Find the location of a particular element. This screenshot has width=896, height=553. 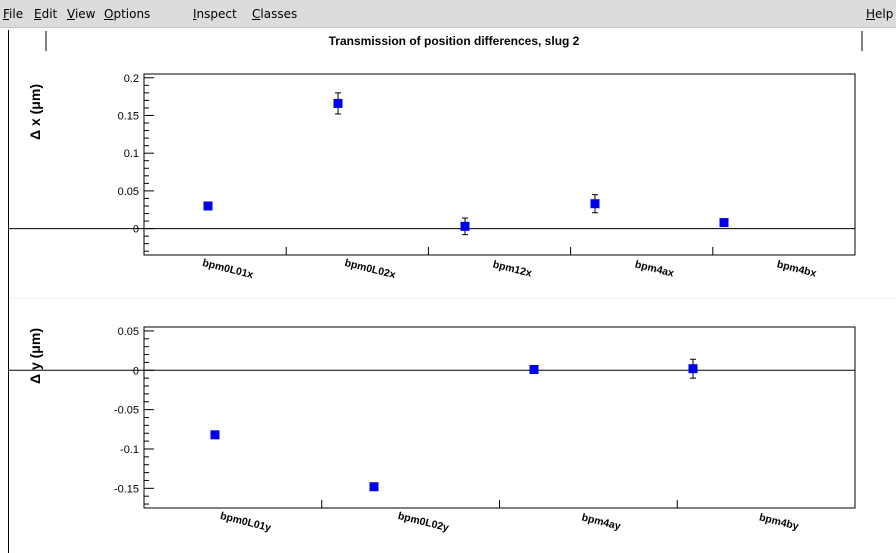

y-tick-label: 0.2 is located at coordinates (131, 79).